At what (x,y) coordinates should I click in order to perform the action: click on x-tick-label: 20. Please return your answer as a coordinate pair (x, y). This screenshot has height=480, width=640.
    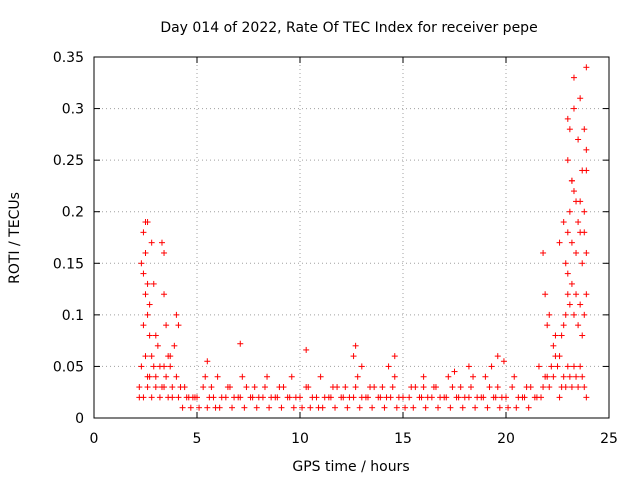
    Looking at the image, I should click on (506, 439).